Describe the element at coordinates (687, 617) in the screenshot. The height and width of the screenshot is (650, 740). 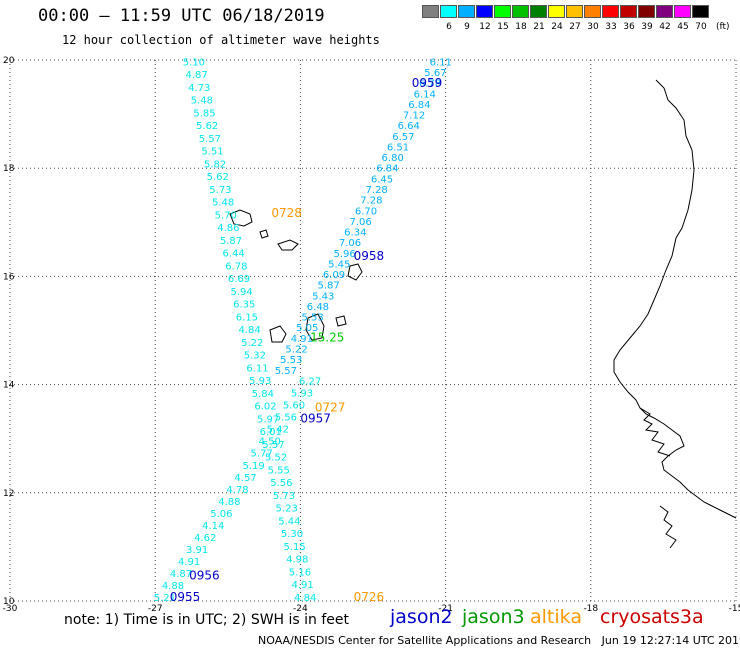
I see `satellite-legend-item: s3a` at that location.